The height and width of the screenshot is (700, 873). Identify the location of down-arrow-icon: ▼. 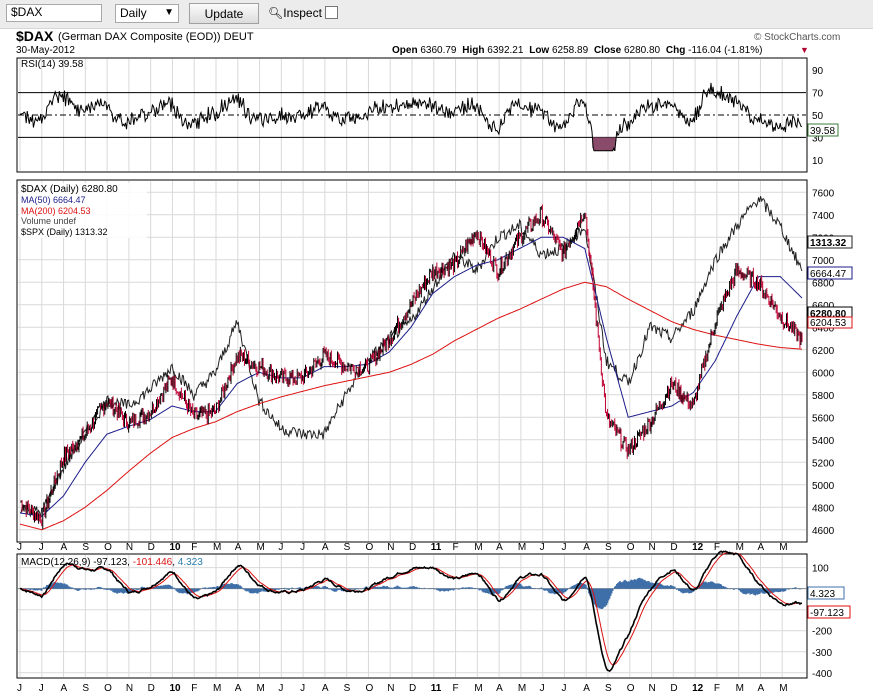
(804, 50).